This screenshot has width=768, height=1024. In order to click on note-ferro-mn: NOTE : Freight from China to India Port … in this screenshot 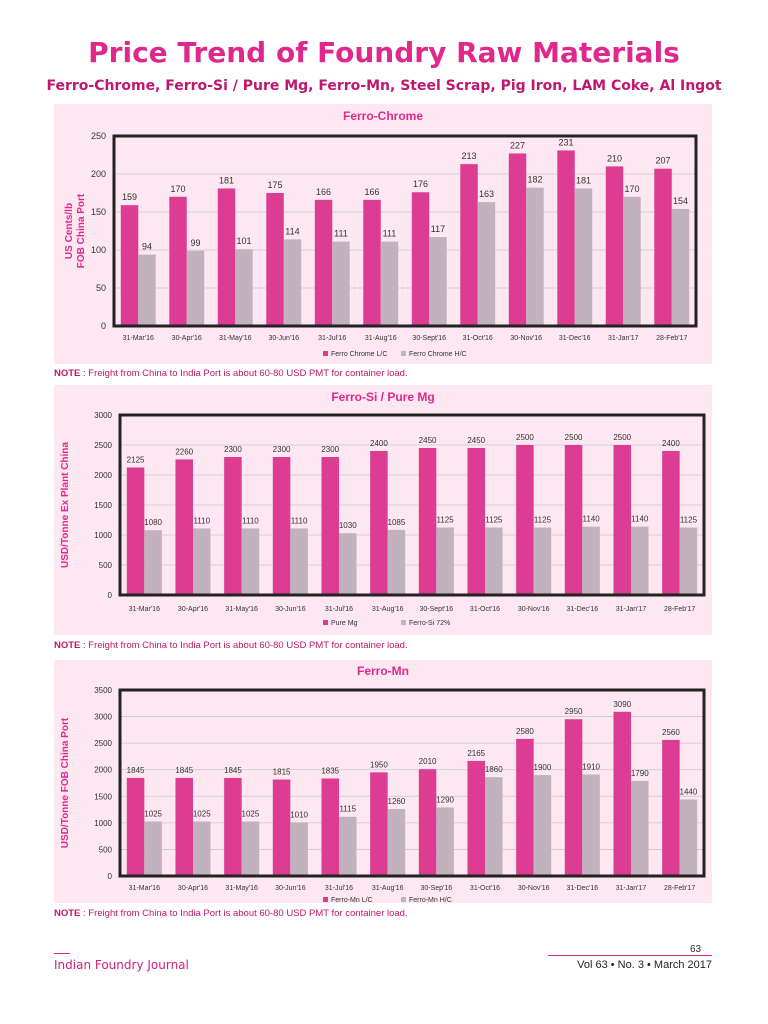, I will do `click(231, 913)`.